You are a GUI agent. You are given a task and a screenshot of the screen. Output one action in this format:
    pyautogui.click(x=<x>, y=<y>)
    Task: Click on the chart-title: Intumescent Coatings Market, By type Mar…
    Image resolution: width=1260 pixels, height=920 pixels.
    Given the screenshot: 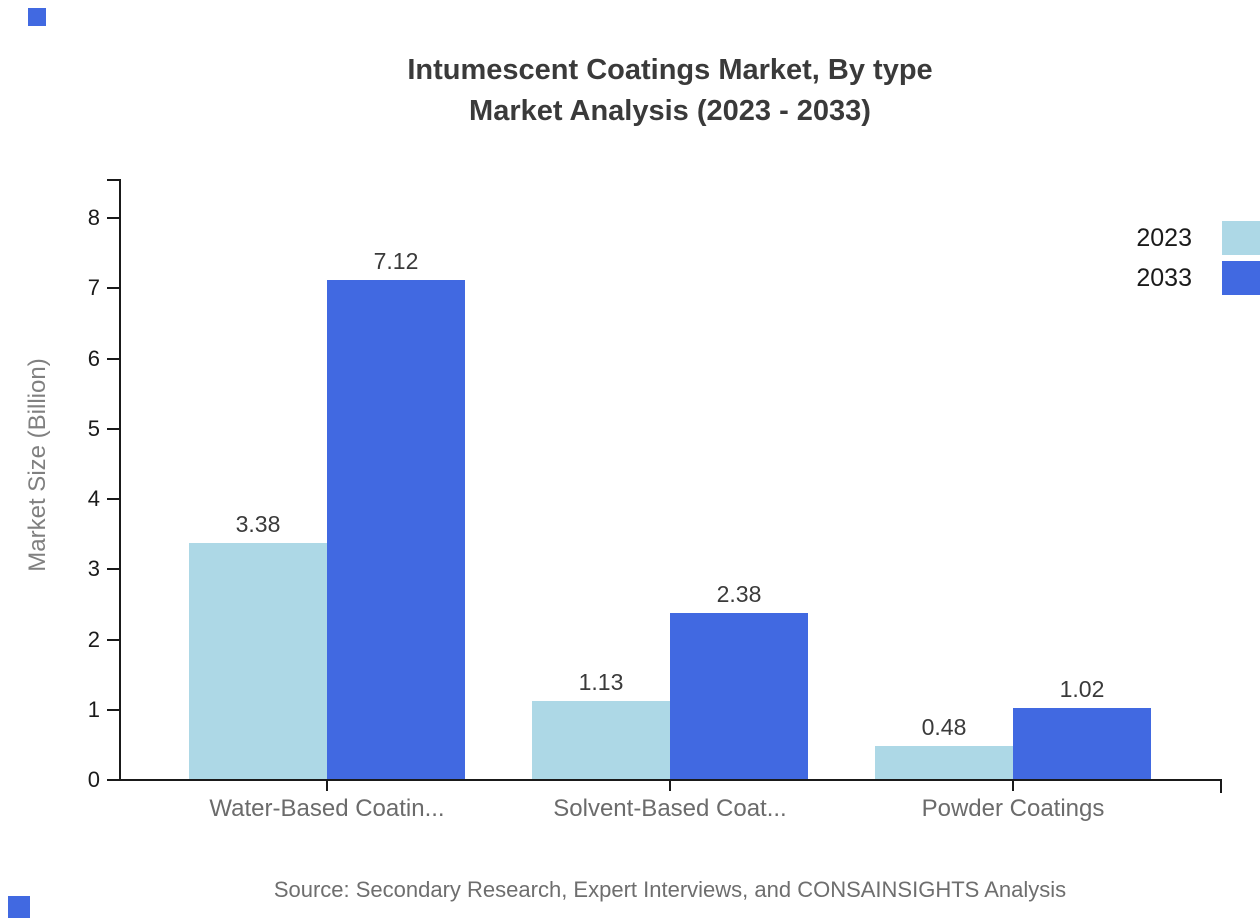 What is the action you would take?
    pyautogui.click(x=670, y=91)
    